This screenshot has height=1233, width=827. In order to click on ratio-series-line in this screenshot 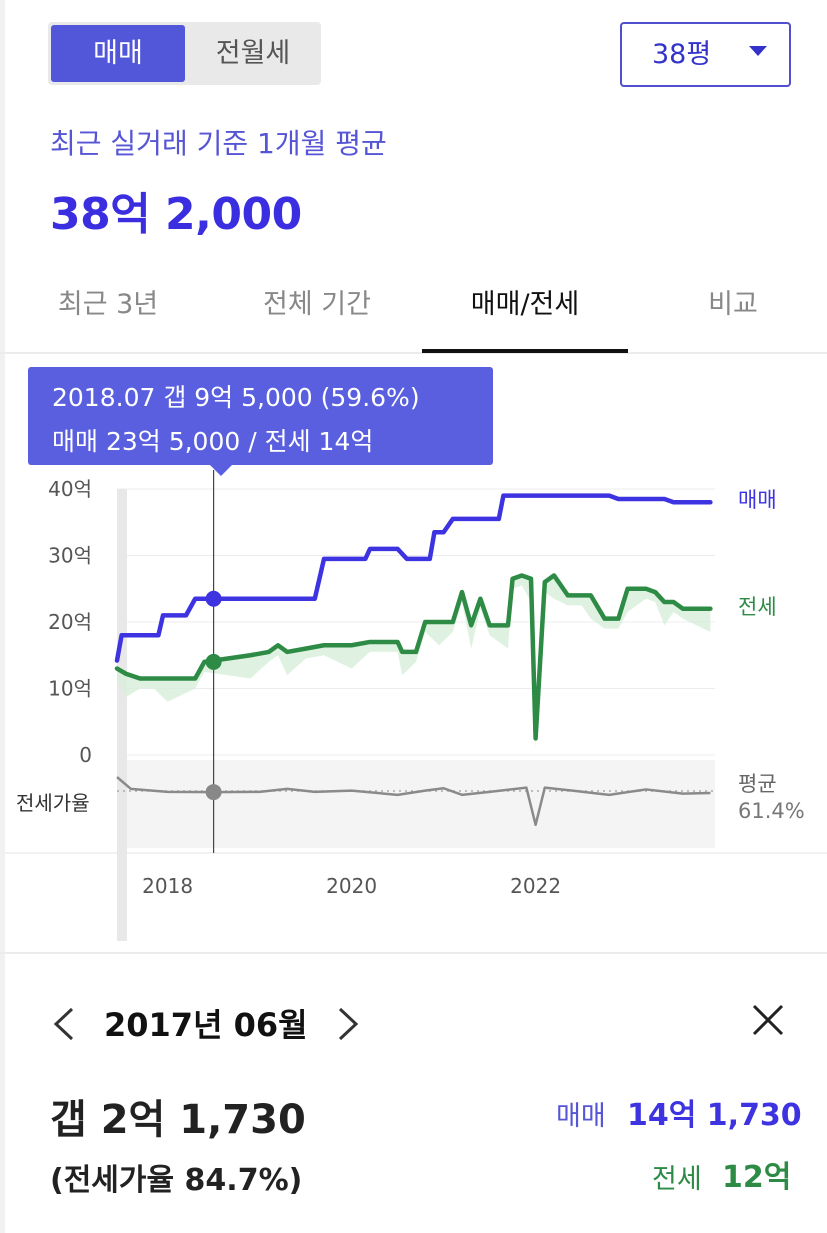, I will do `click(413, 801)`.